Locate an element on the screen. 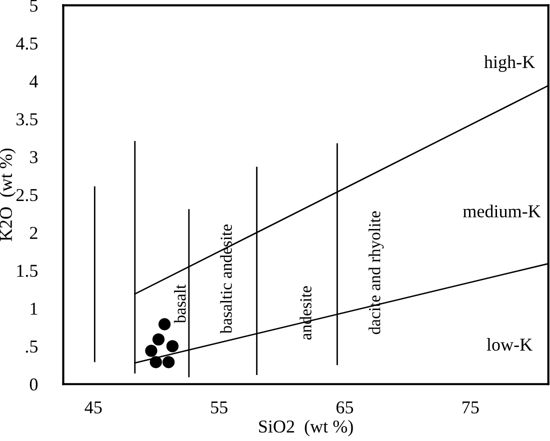 Image resolution: width=550 pixels, height=441 pixels. annotation: low-K is located at coordinates (509, 344).